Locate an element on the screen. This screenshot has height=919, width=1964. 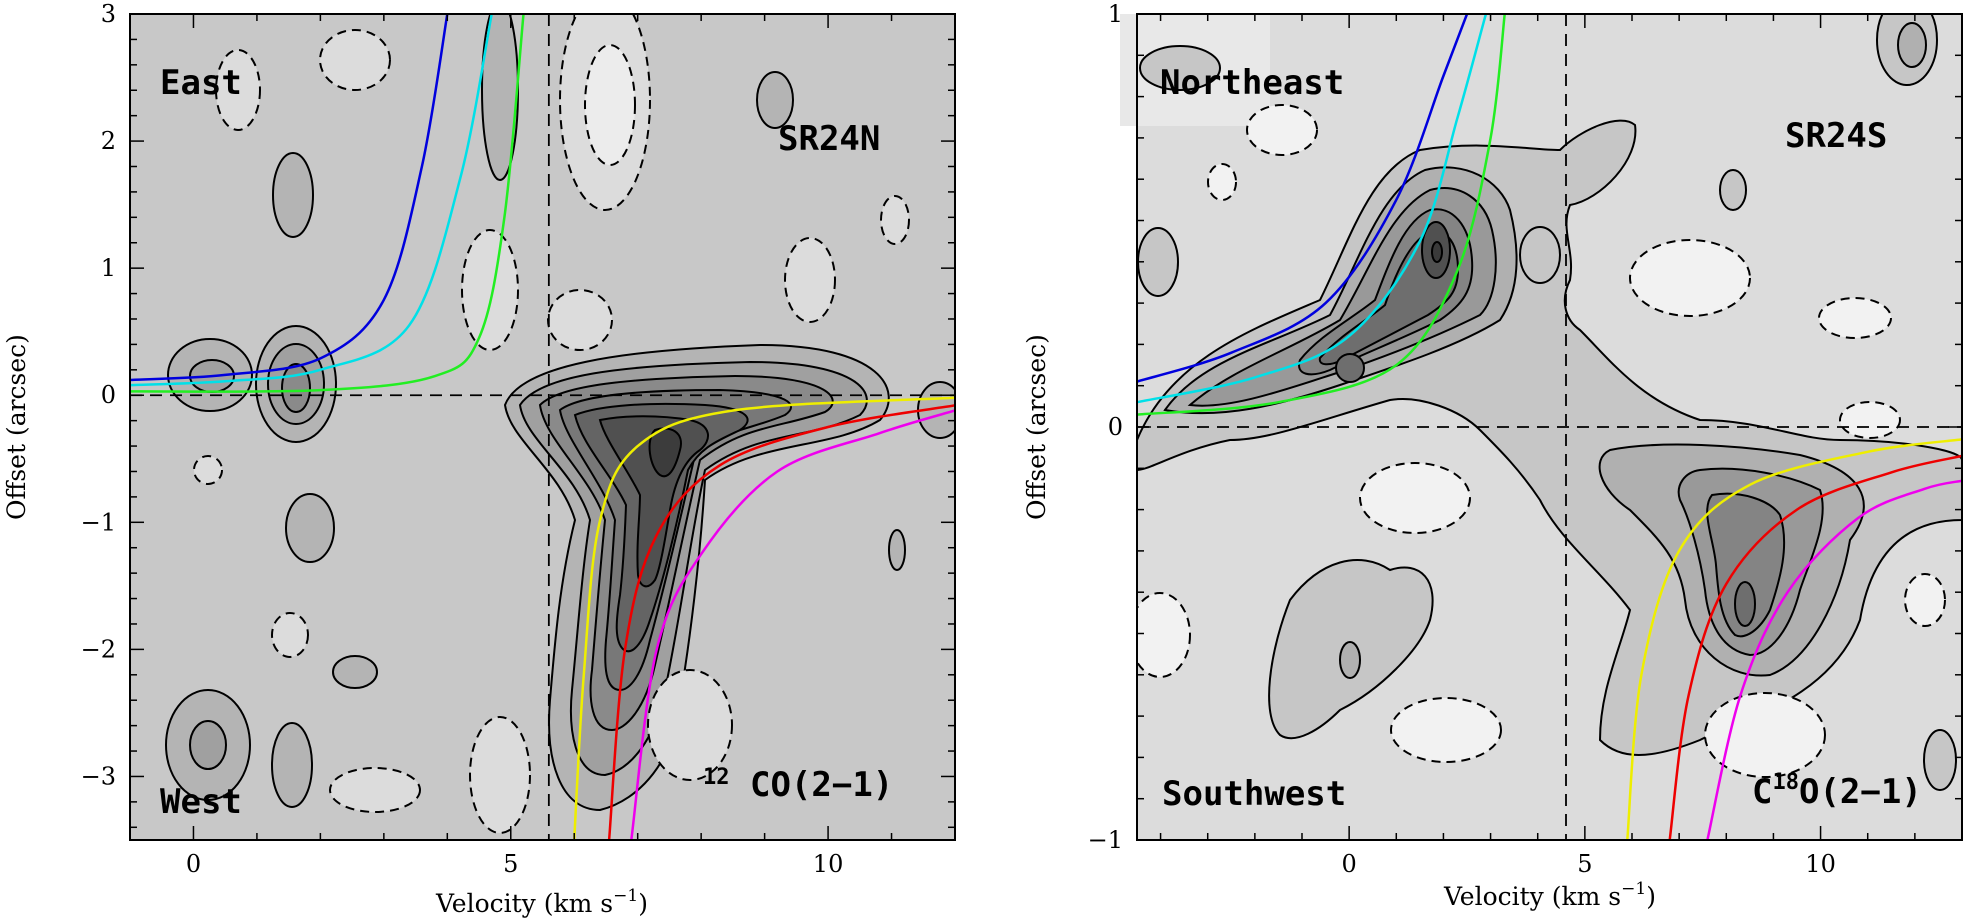
left-blob-c is located at coordinates (293, 195).